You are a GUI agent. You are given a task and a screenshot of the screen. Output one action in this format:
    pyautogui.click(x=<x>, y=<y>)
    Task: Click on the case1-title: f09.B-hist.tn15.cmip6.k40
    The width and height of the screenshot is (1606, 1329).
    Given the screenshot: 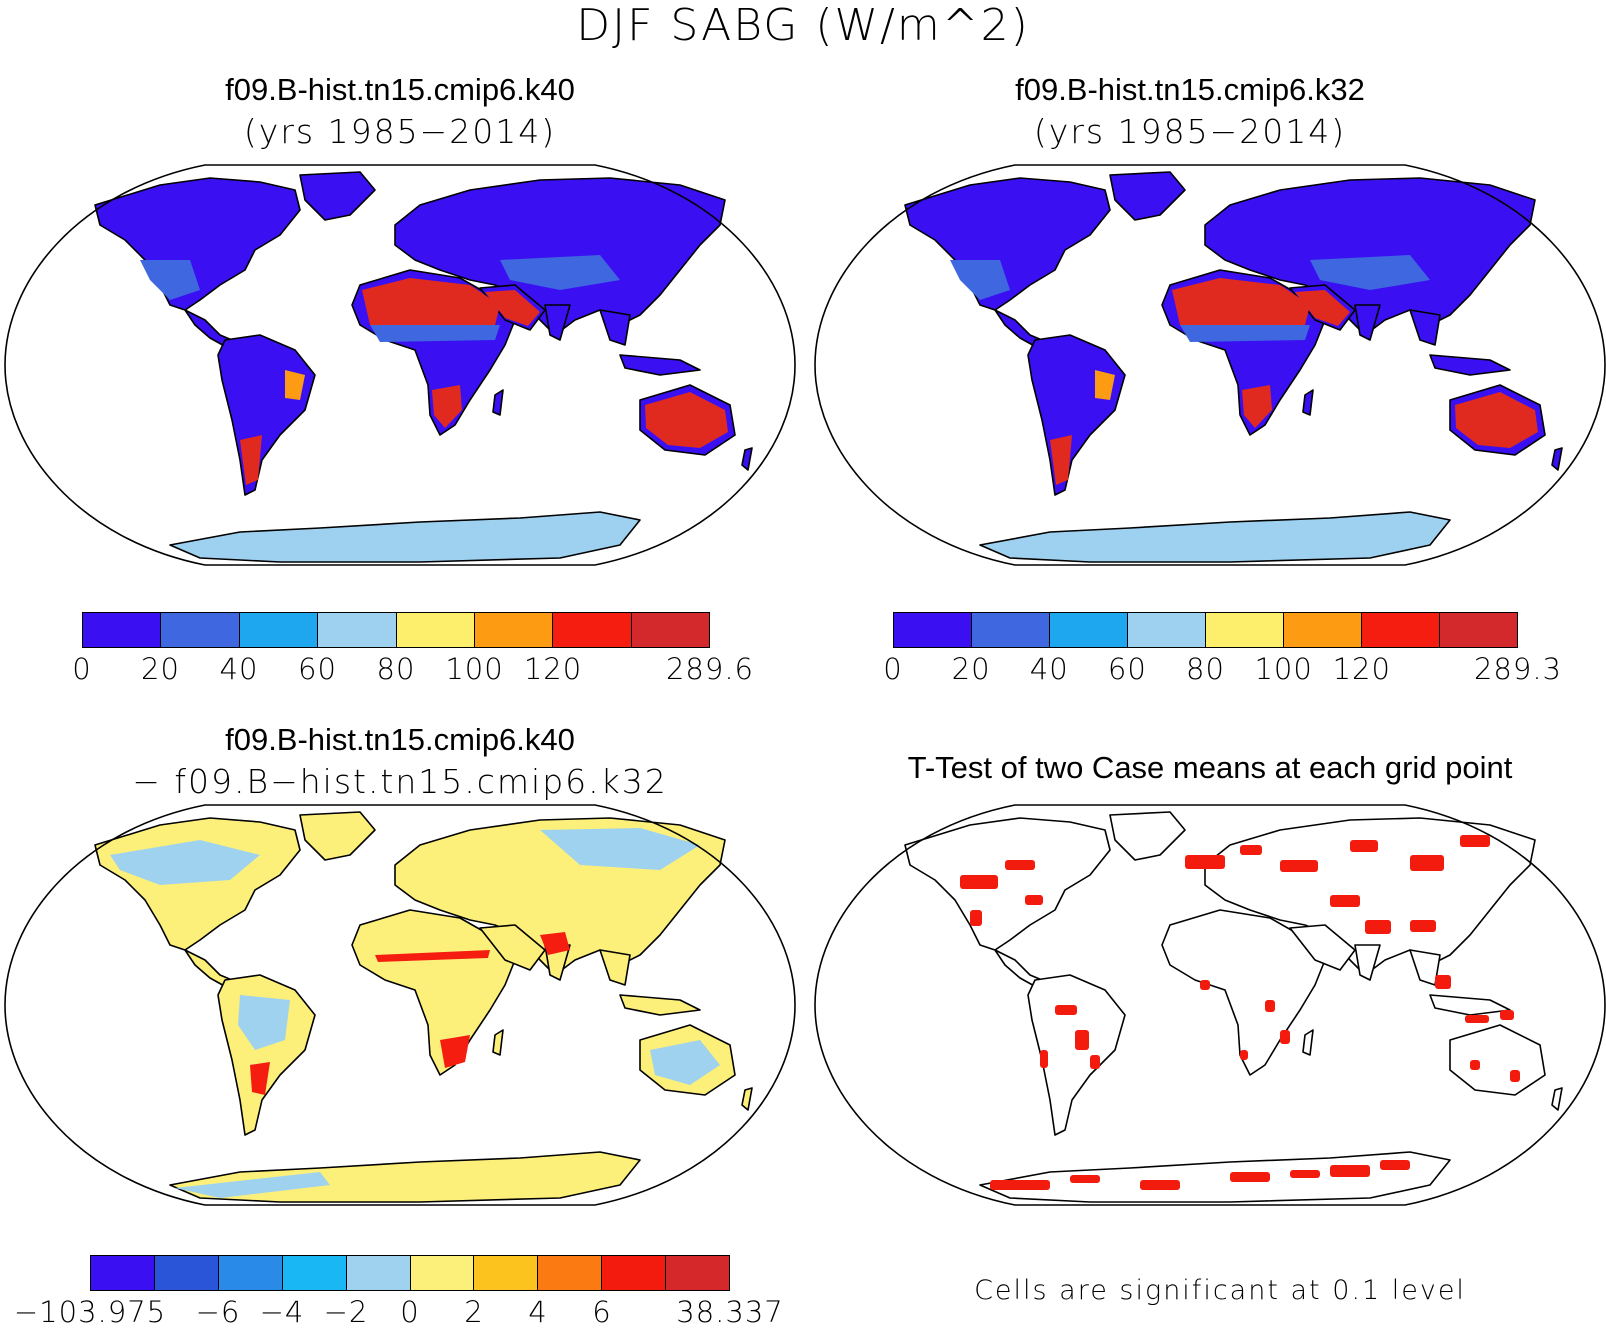 What is the action you would take?
    pyautogui.click(x=400, y=89)
    